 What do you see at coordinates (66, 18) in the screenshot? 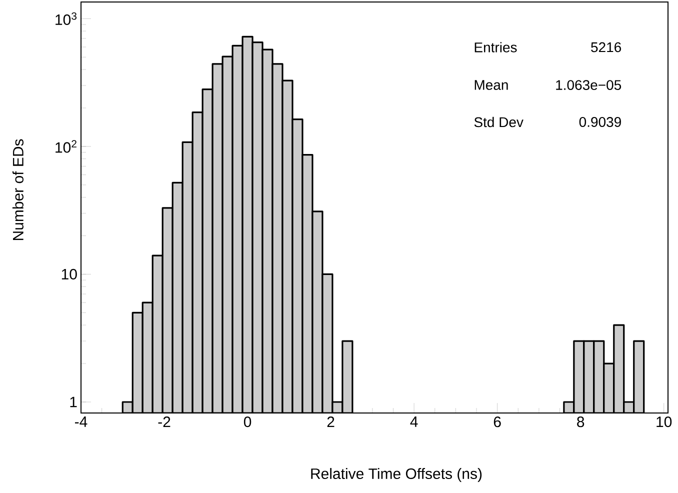
I see `y-tick-label: 10$^{3}$` at bounding box center [66, 18].